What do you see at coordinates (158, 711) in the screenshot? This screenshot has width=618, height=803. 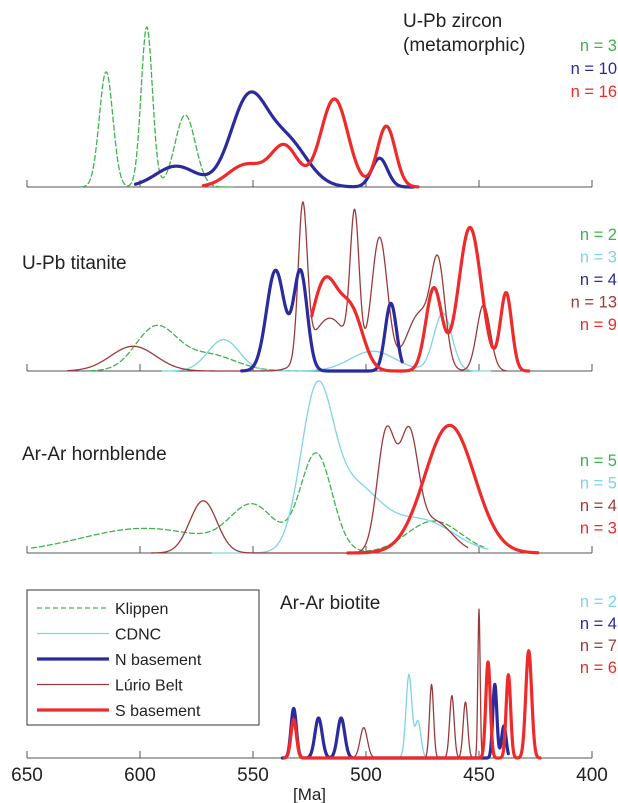 I see `legend-label-s-basement: S basement` at bounding box center [158, 711].